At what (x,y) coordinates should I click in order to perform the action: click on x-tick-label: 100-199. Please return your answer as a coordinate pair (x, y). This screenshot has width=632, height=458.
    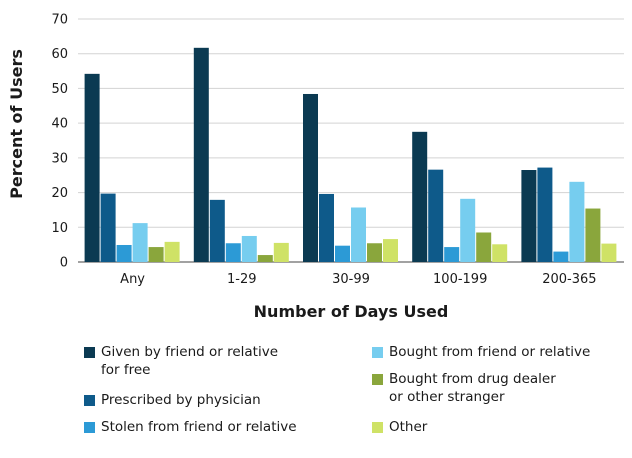
    Looking at the image, I should click on (460, 279).